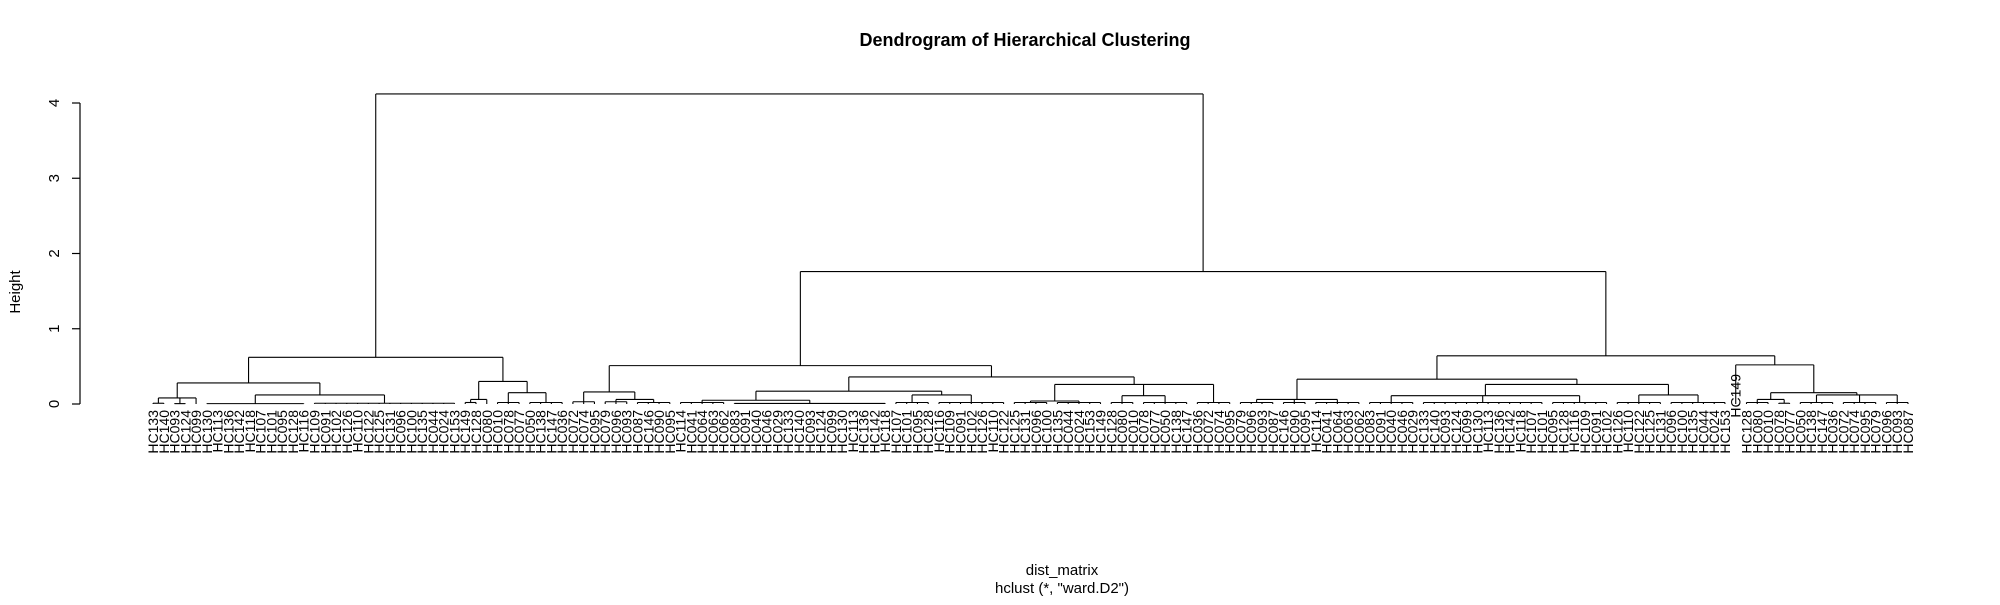 The image size is (2000, 605). I want to click on leaf-label: HC050, so click(1165, 432).